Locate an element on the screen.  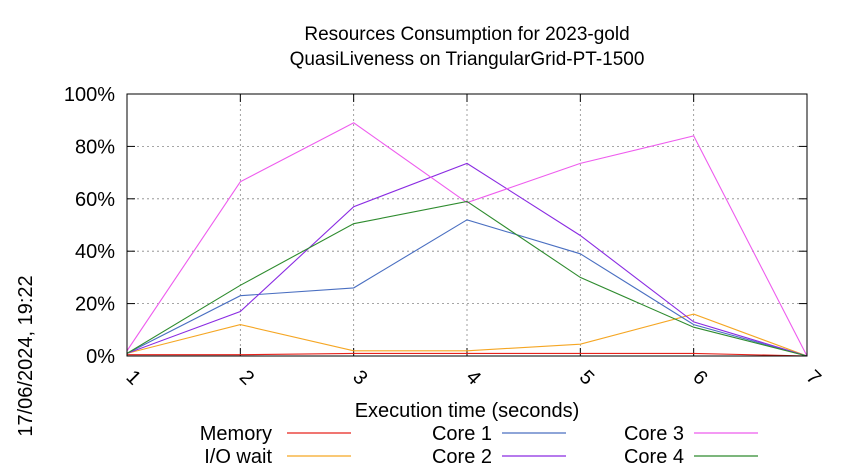
x-tick-label: 6 is located at coordinates (699, 377).